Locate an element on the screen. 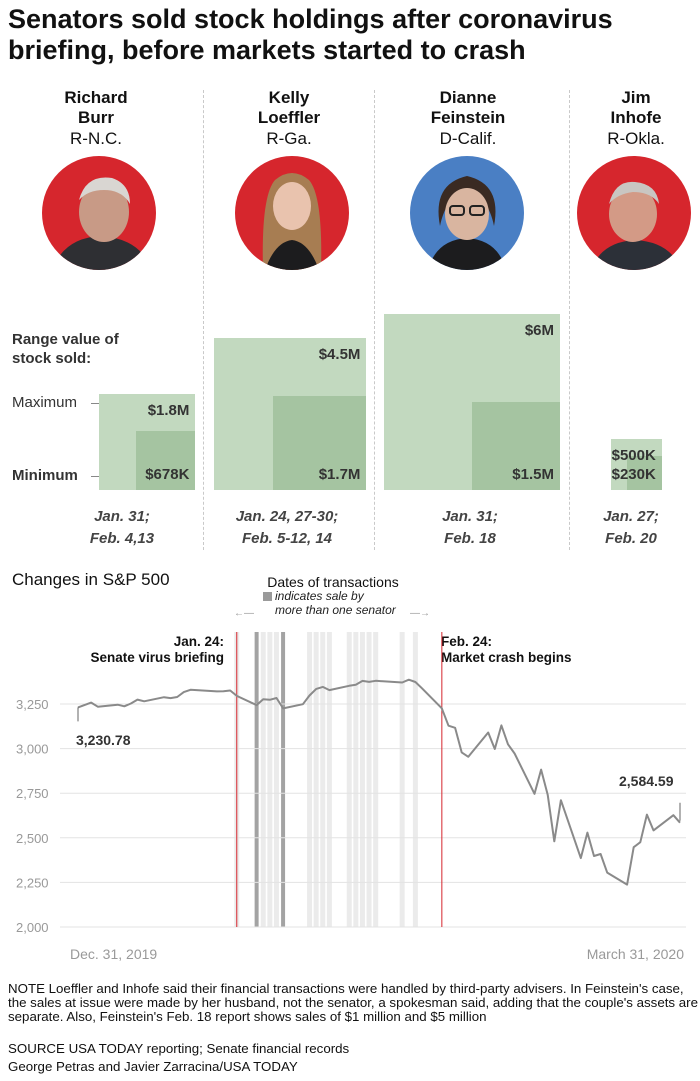 The width and height of the screenshot is (700, 1081). feinstein-portrait is located at coordinates (467, 213).